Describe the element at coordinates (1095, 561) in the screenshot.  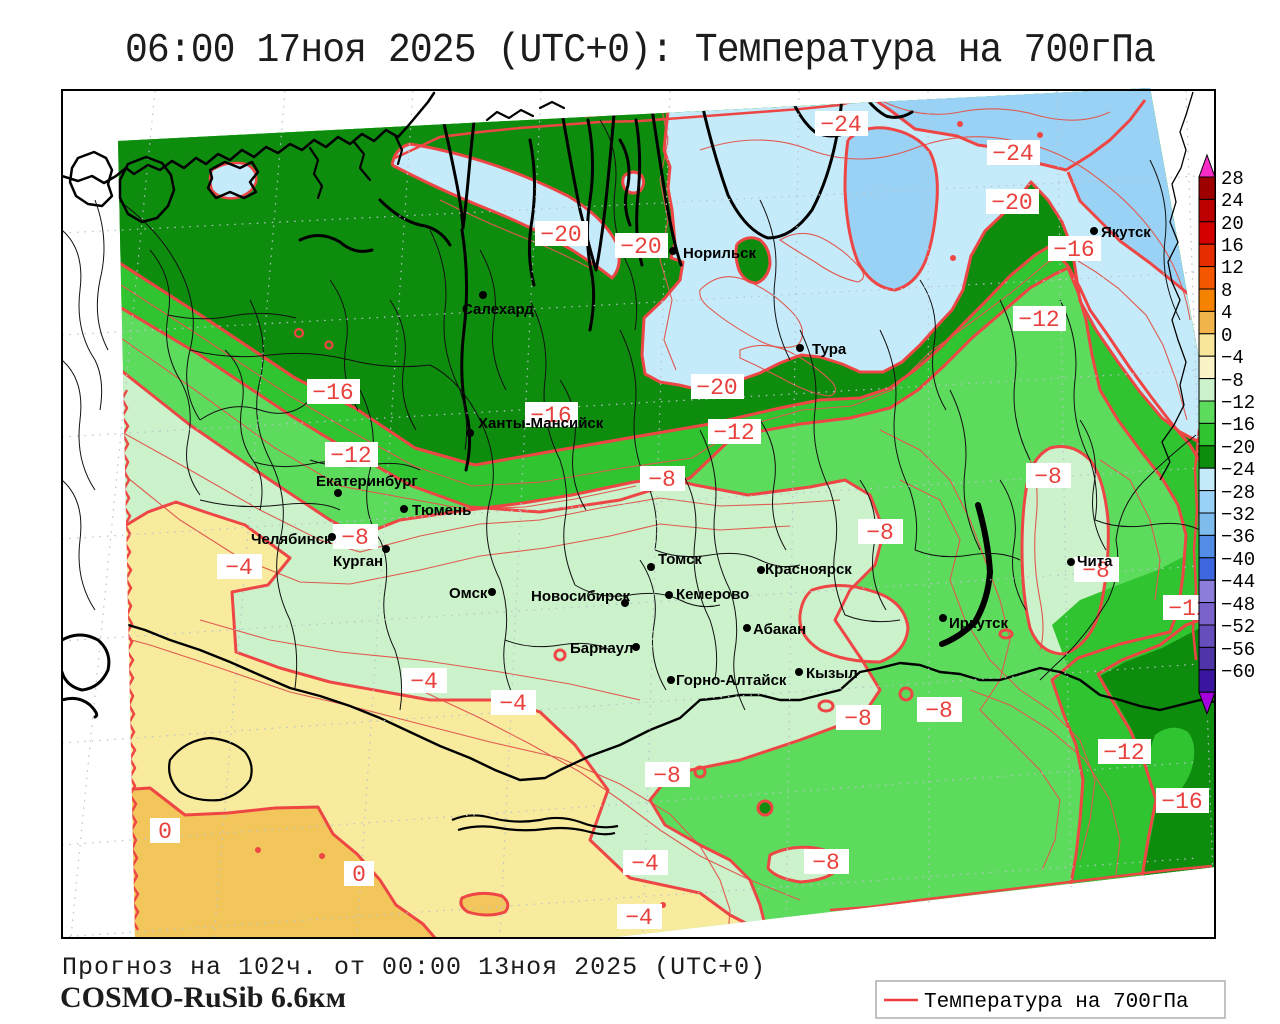
I see `svg-text: Чита` at that location.